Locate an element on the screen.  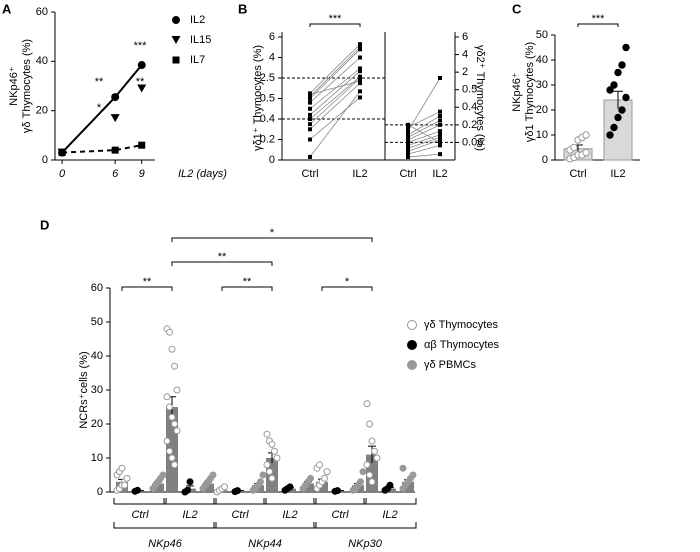
legend-label: γδ PBMCs is located at coordinates (450, 365).